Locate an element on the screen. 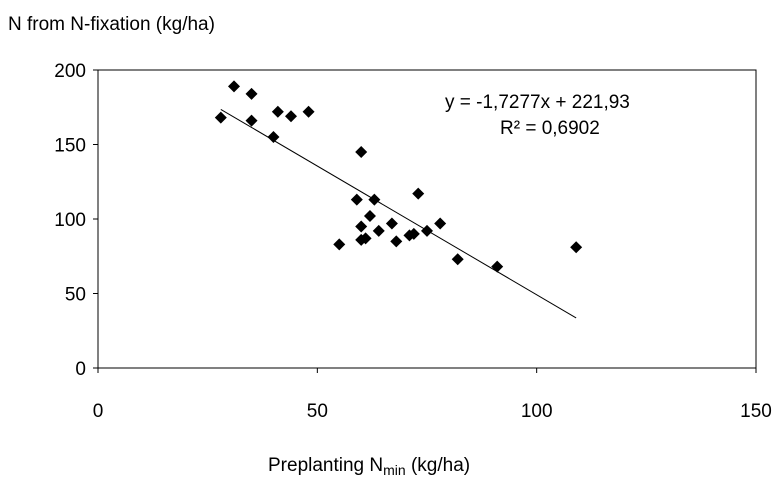 The image size is (777, 480). x-axis-title-suffix: (kg/ha) is located at coordinates (438, 465).